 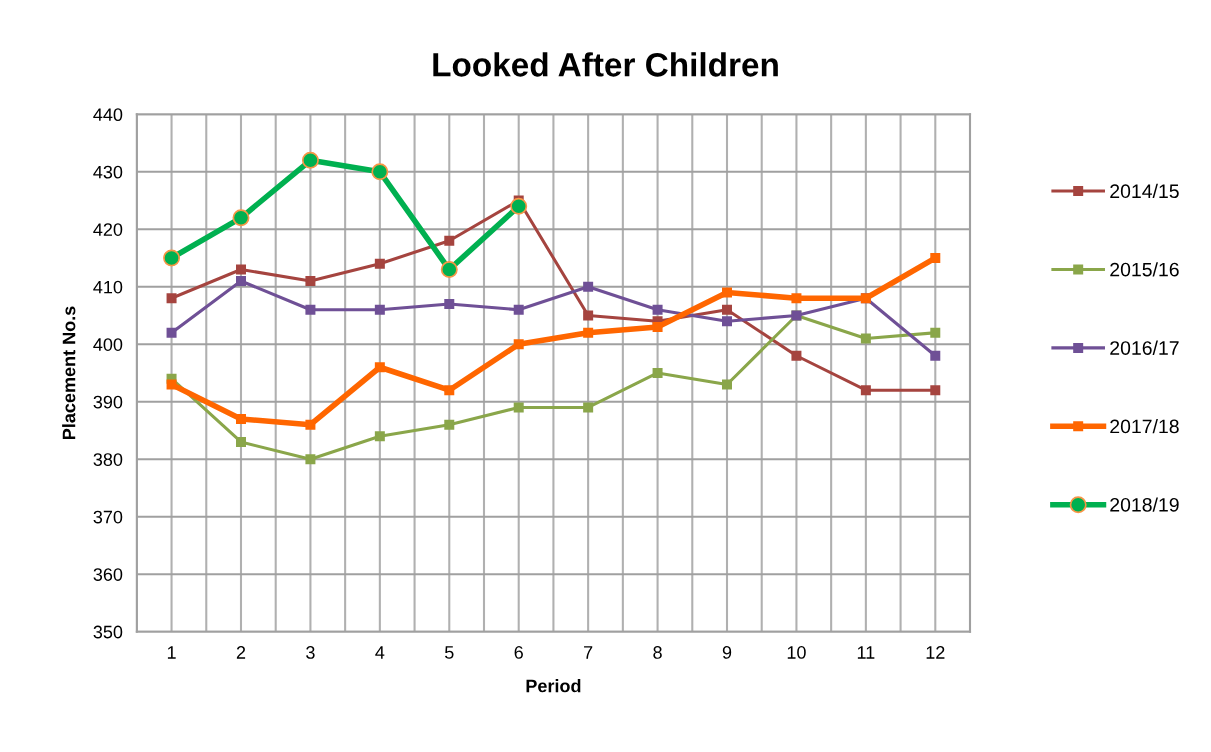 I want to click on y-tick-label: 360, so click(x=108, y=574).